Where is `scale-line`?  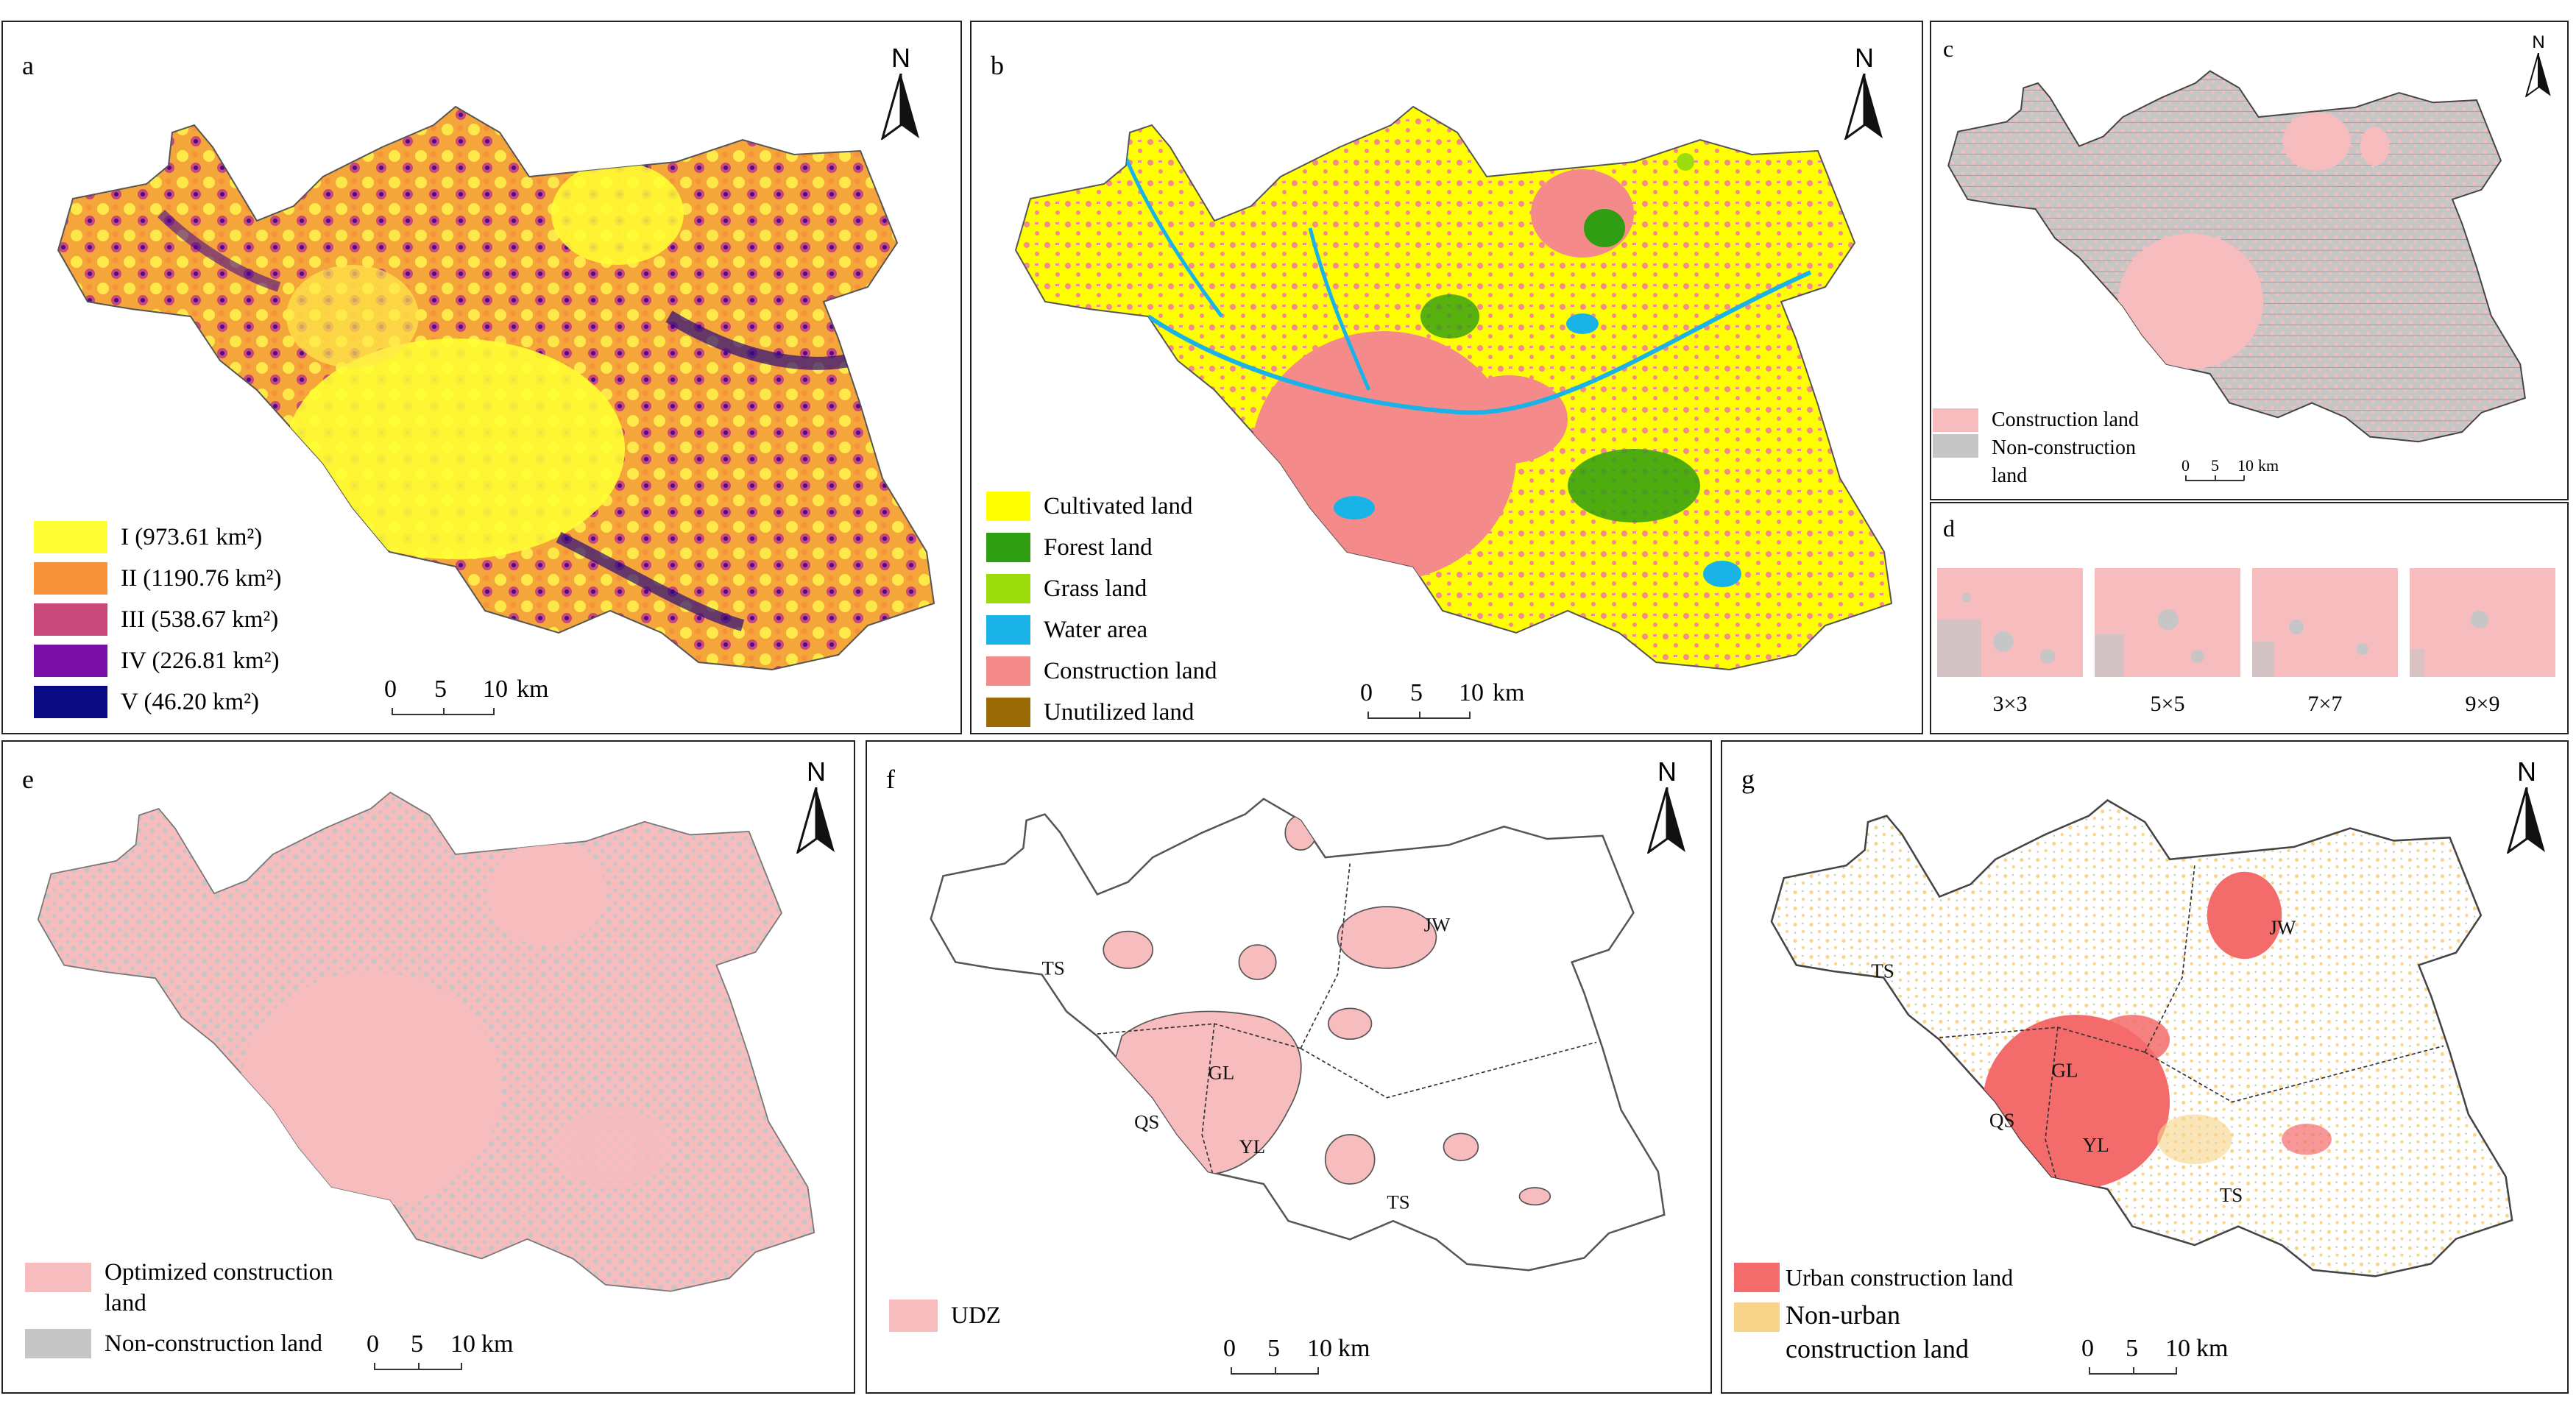
scale-line is located at coordinates (2214, 480).